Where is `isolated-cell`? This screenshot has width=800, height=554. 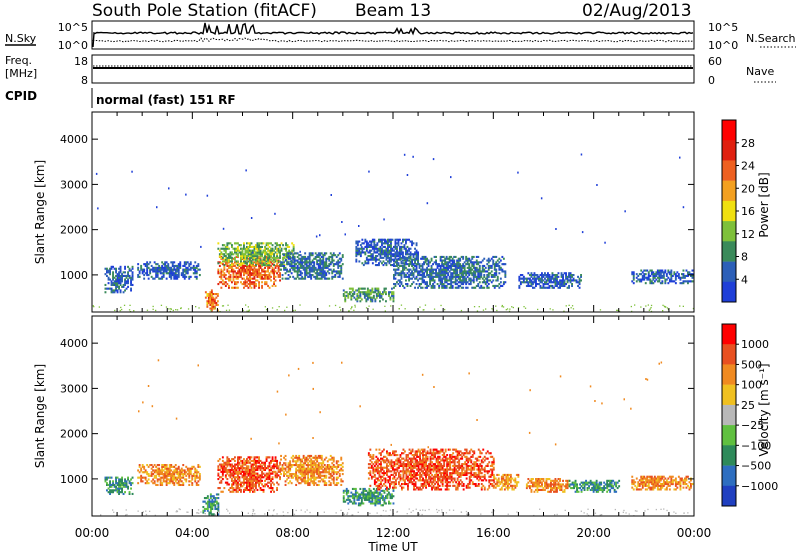
isolated-cell is located at coordinates (384, 219).